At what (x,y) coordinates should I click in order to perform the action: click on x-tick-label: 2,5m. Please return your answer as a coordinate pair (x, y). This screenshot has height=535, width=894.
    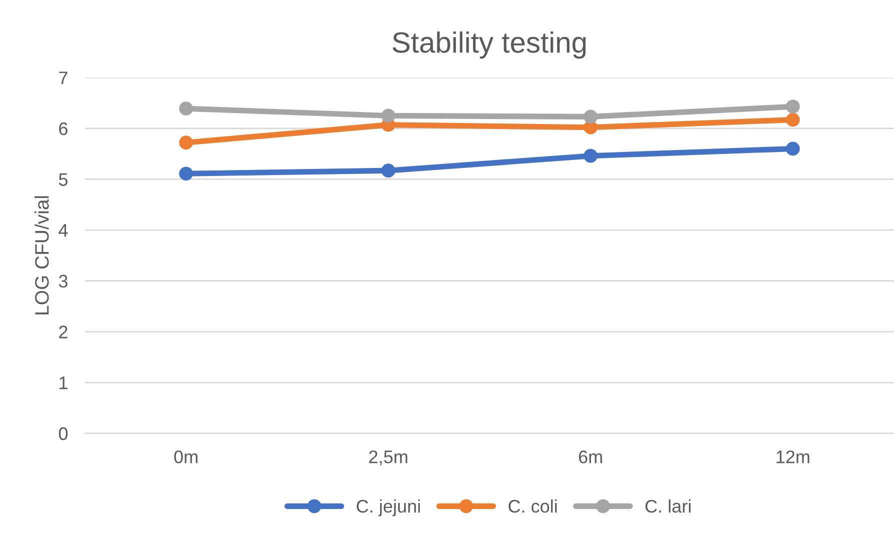
    Looking at the image, I should click on (388, 458).